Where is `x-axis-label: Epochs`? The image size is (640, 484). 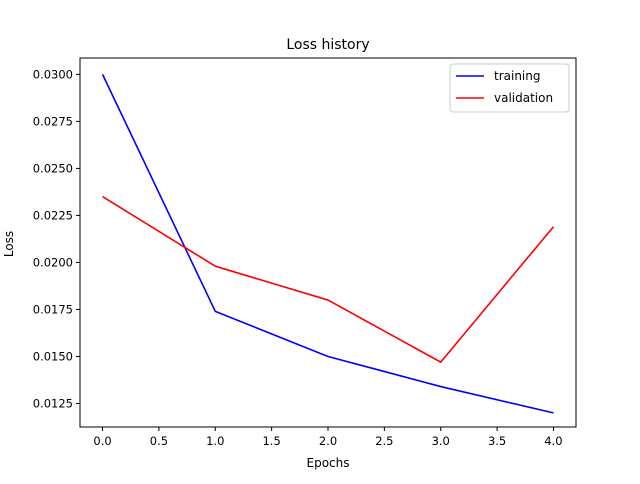 x-axis-label: Epochs is located at coordinates (328, 463).